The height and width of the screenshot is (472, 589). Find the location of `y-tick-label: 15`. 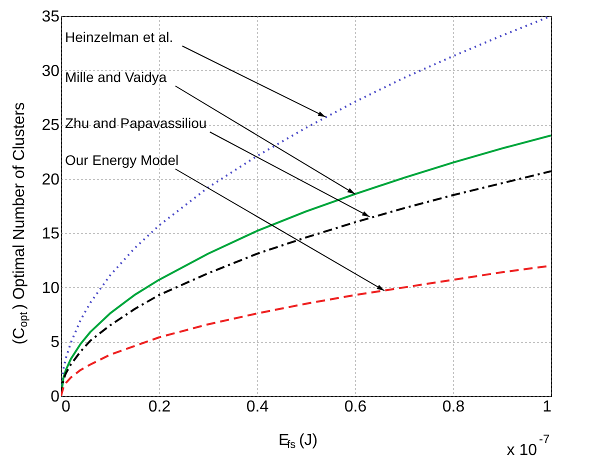

y-tick-label: 15 is located at coordinates (51, 234).